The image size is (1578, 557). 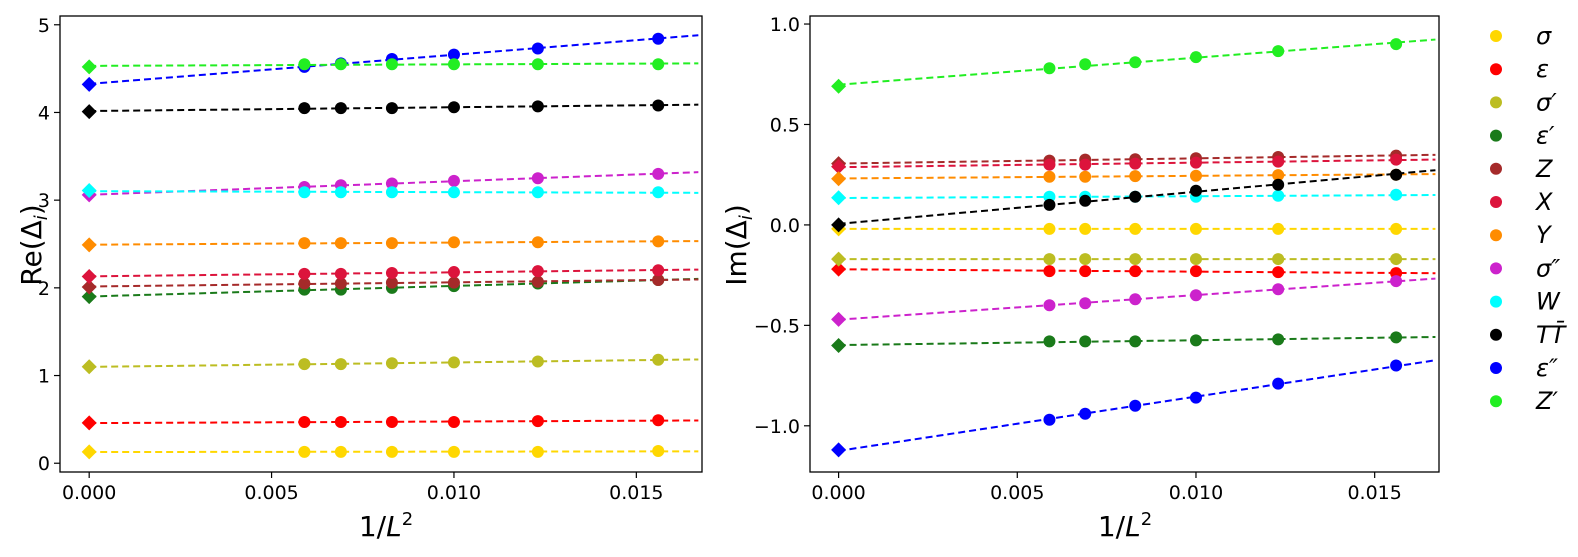 What do you see at coordinates (44, 289) in the screenshot?
I see `re-y-tick-label: 2` at bounding box center [44, 289].